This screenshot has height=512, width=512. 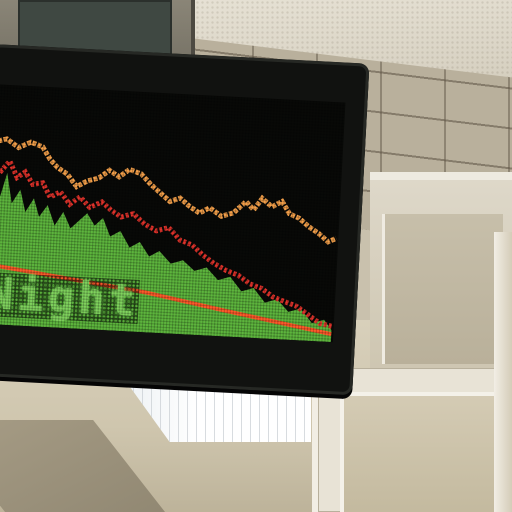 What do you see at coordinates (417, 452) in the screenshot?
I see `doorway-opening` at bounding box center [417, 452].